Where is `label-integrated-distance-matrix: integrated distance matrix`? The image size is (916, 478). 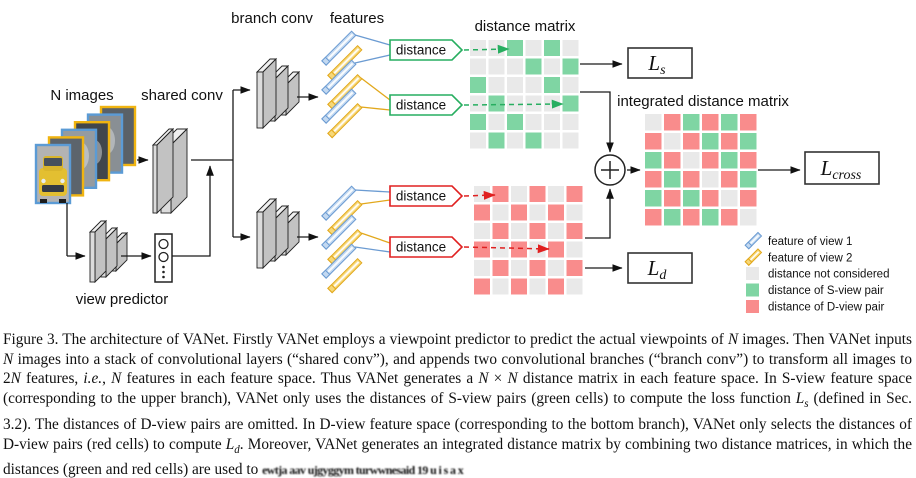
label-integrated-distance-matrix: integrated distance matrix is located at coordinates (703, 101).